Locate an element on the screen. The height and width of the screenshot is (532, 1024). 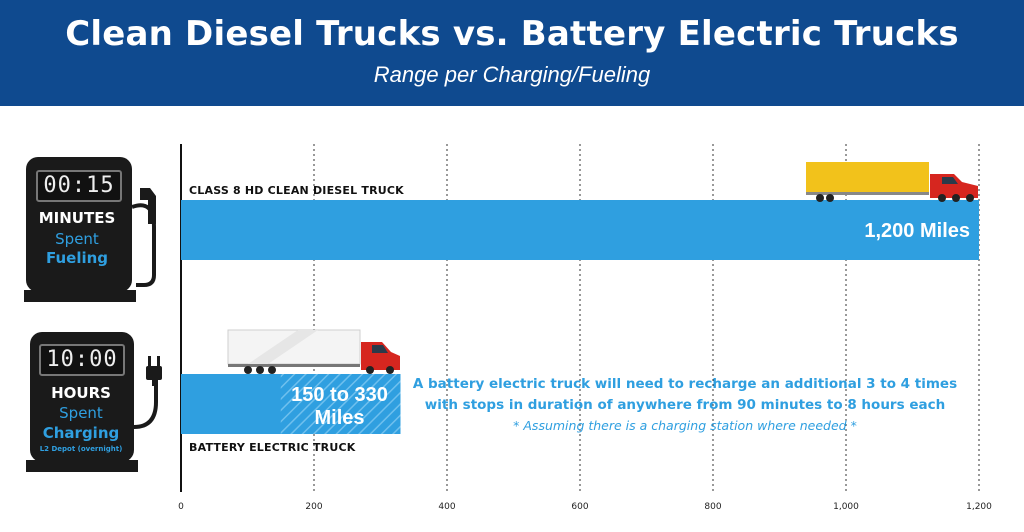
fueling-spent-label: Spent is located at coordinates (77, 239).